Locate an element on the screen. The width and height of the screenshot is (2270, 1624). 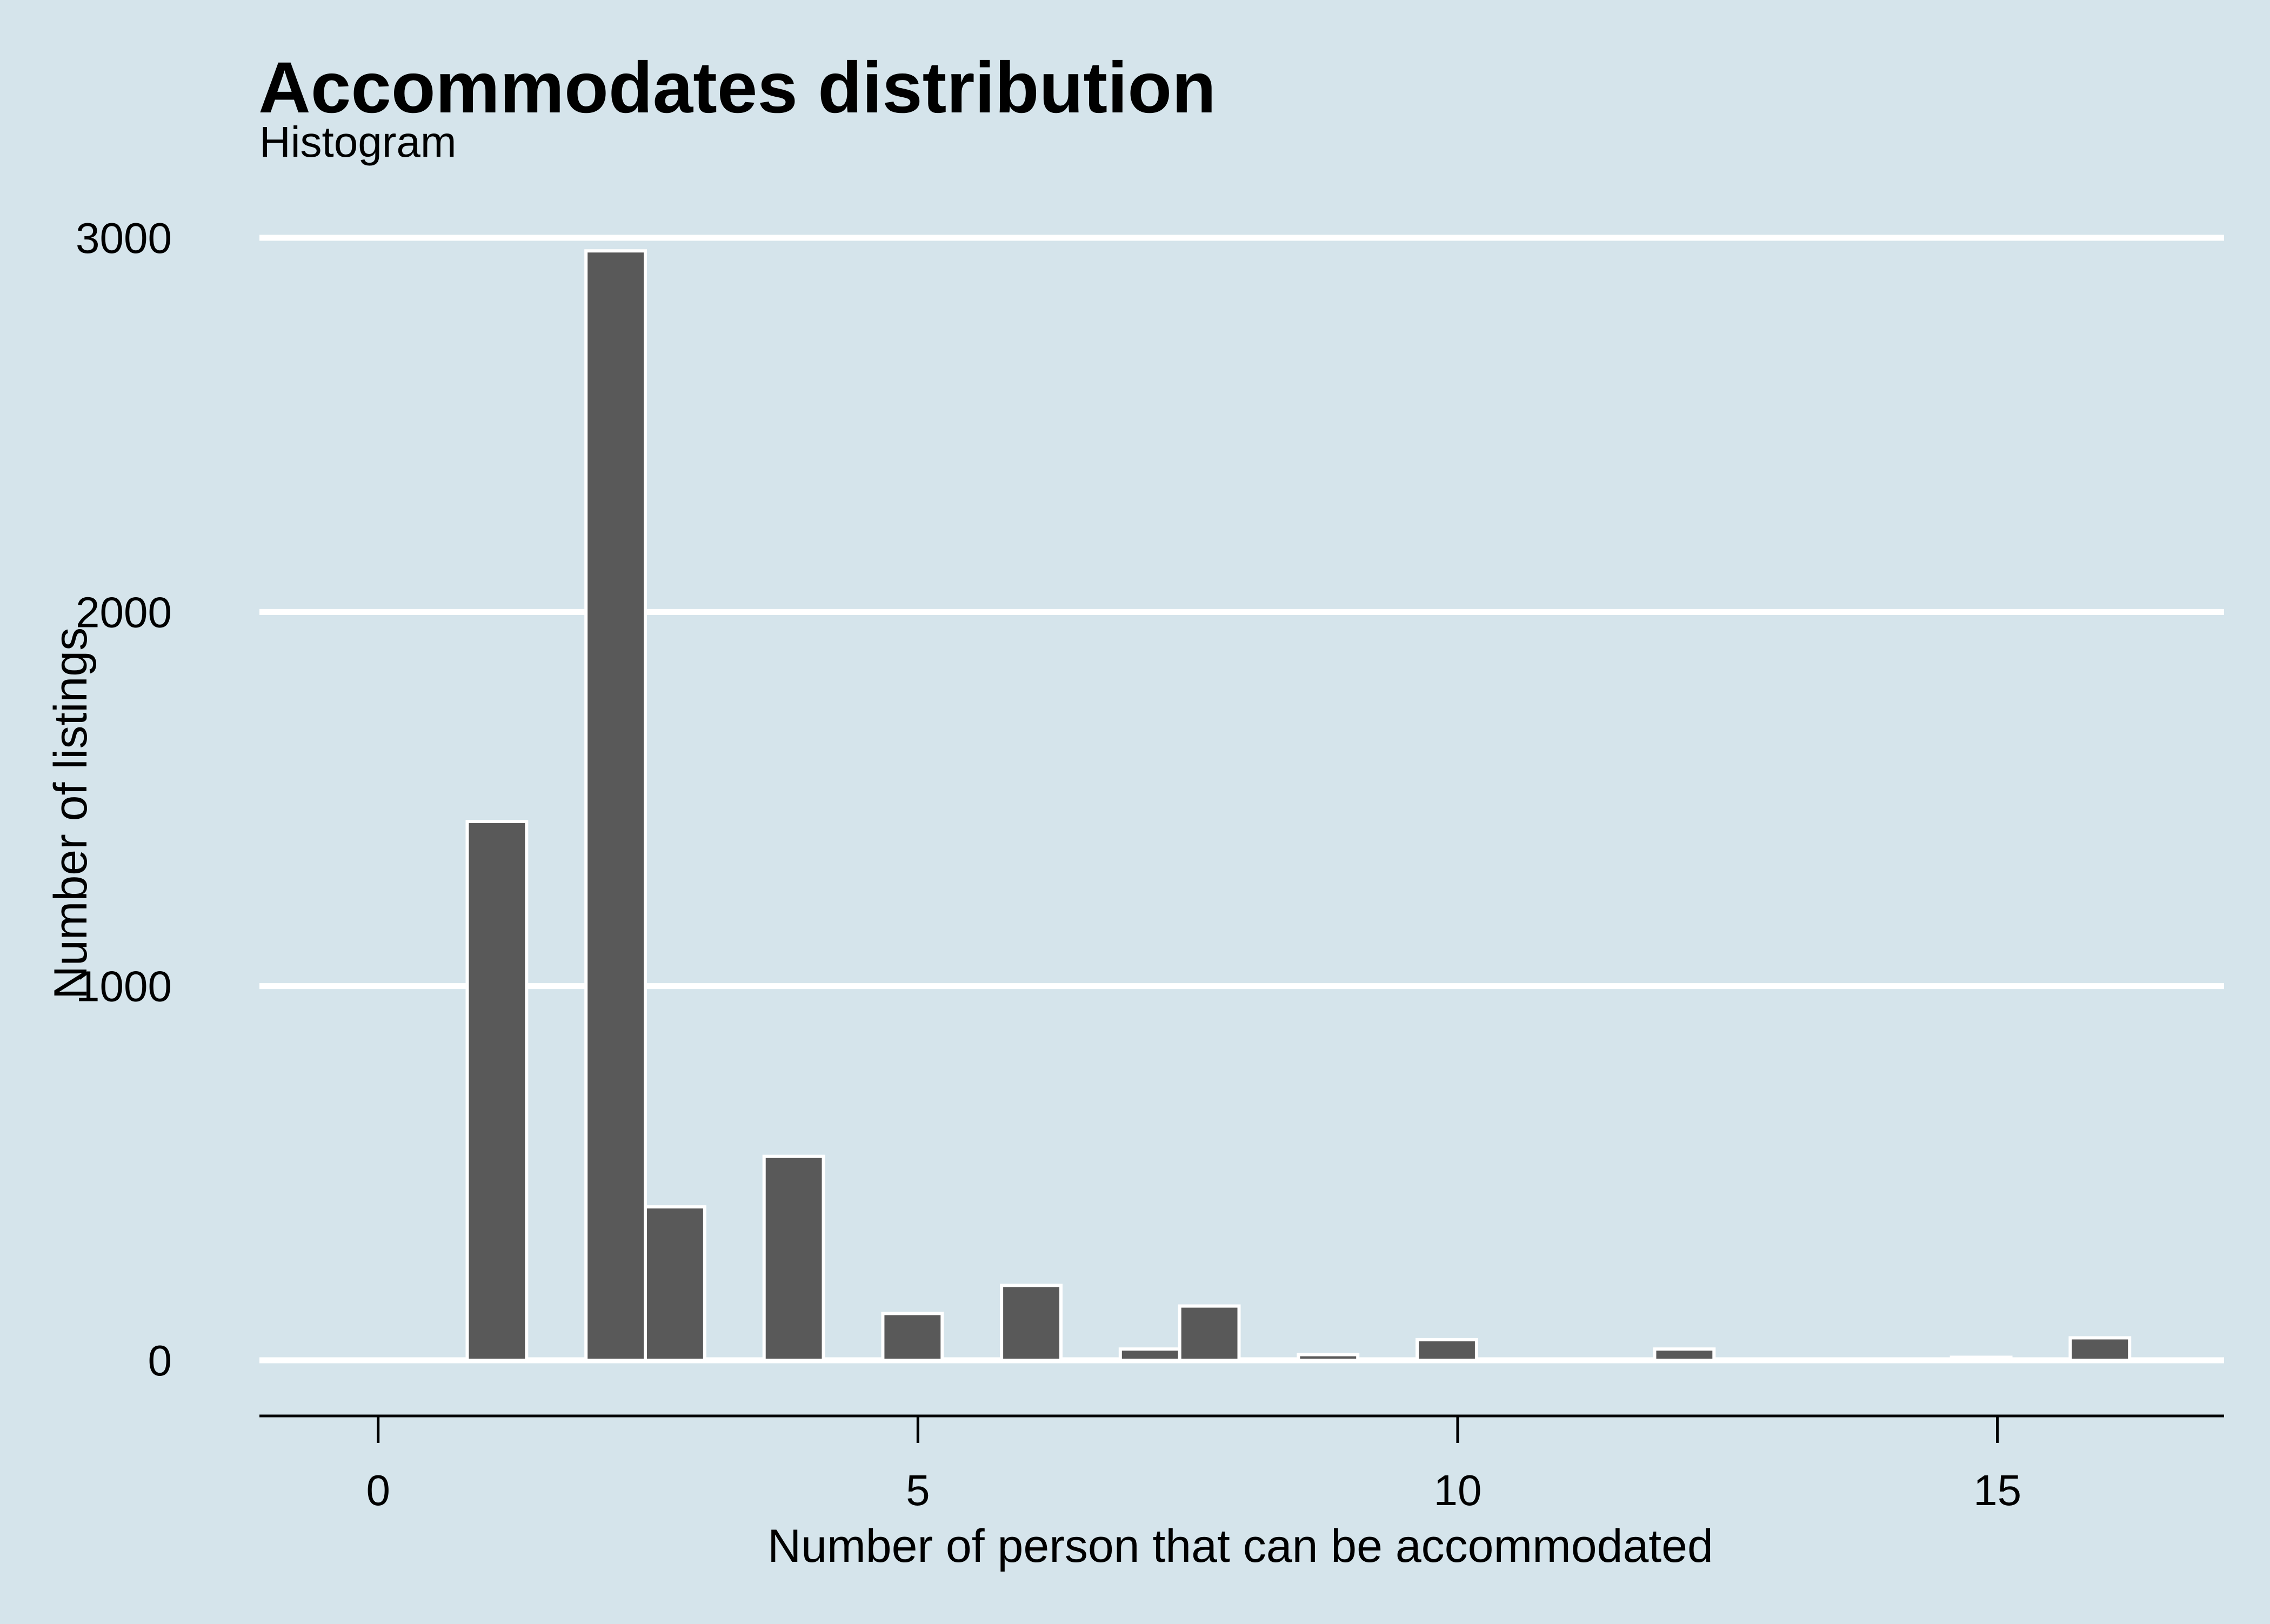
y-tick-label-3000: 3000 is located at coordinates (124, 238).